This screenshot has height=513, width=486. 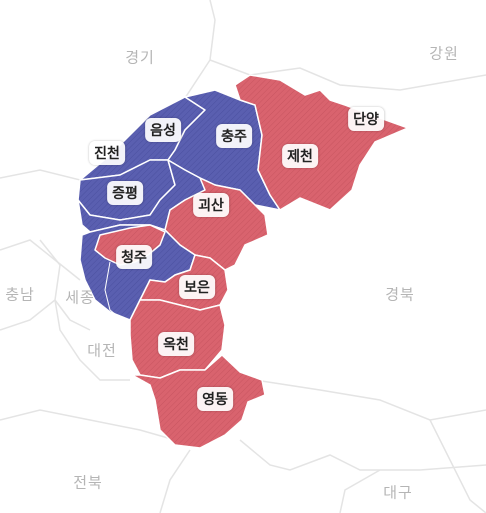 I want to click on region-label-okcheon: 옥천, so click(x=176, y=344).